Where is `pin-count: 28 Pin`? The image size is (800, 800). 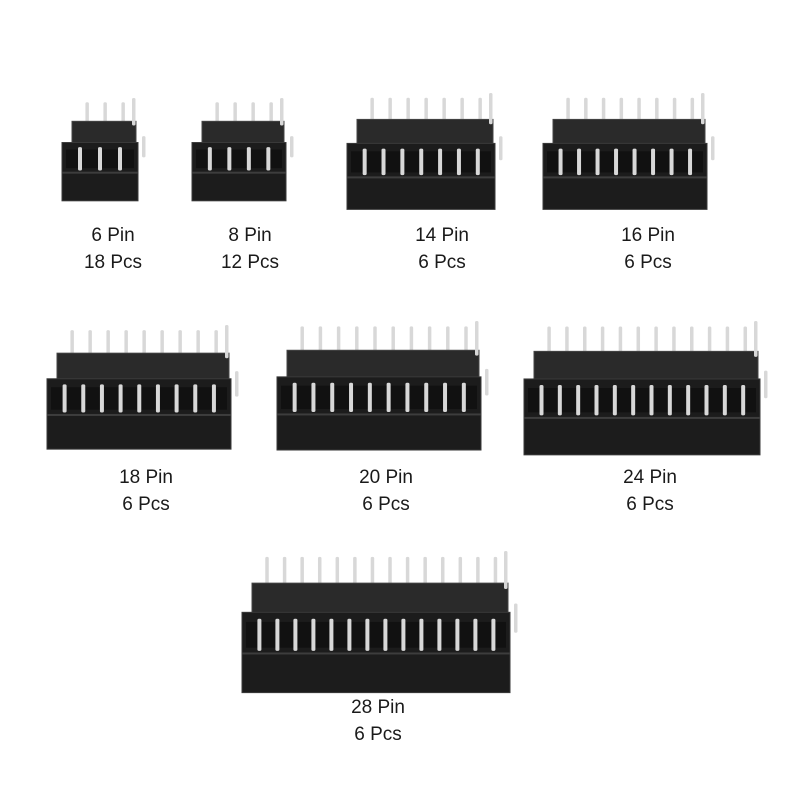
pin-count: 28 Pin is located at coordinates (378, 707).